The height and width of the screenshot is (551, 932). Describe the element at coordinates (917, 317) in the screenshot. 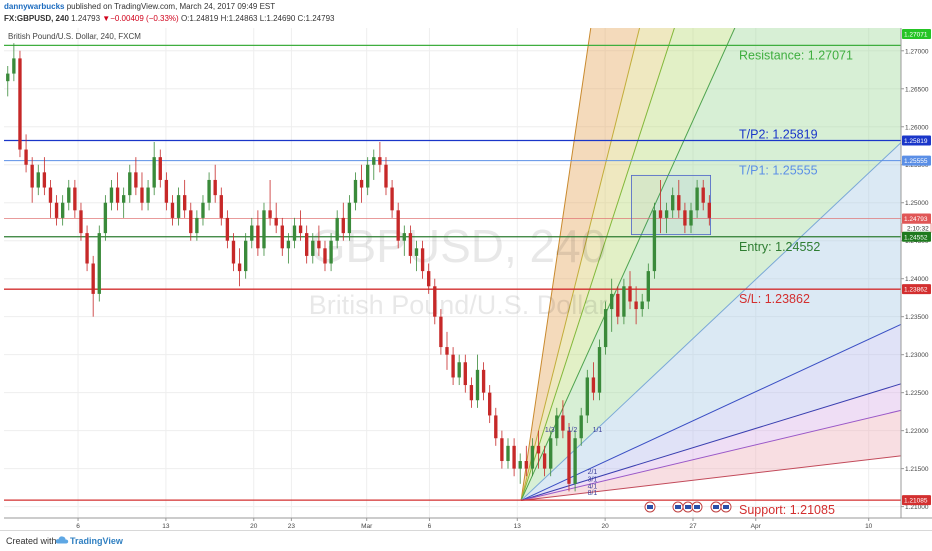

I see `price-tick-label: 1.23500` at that location.